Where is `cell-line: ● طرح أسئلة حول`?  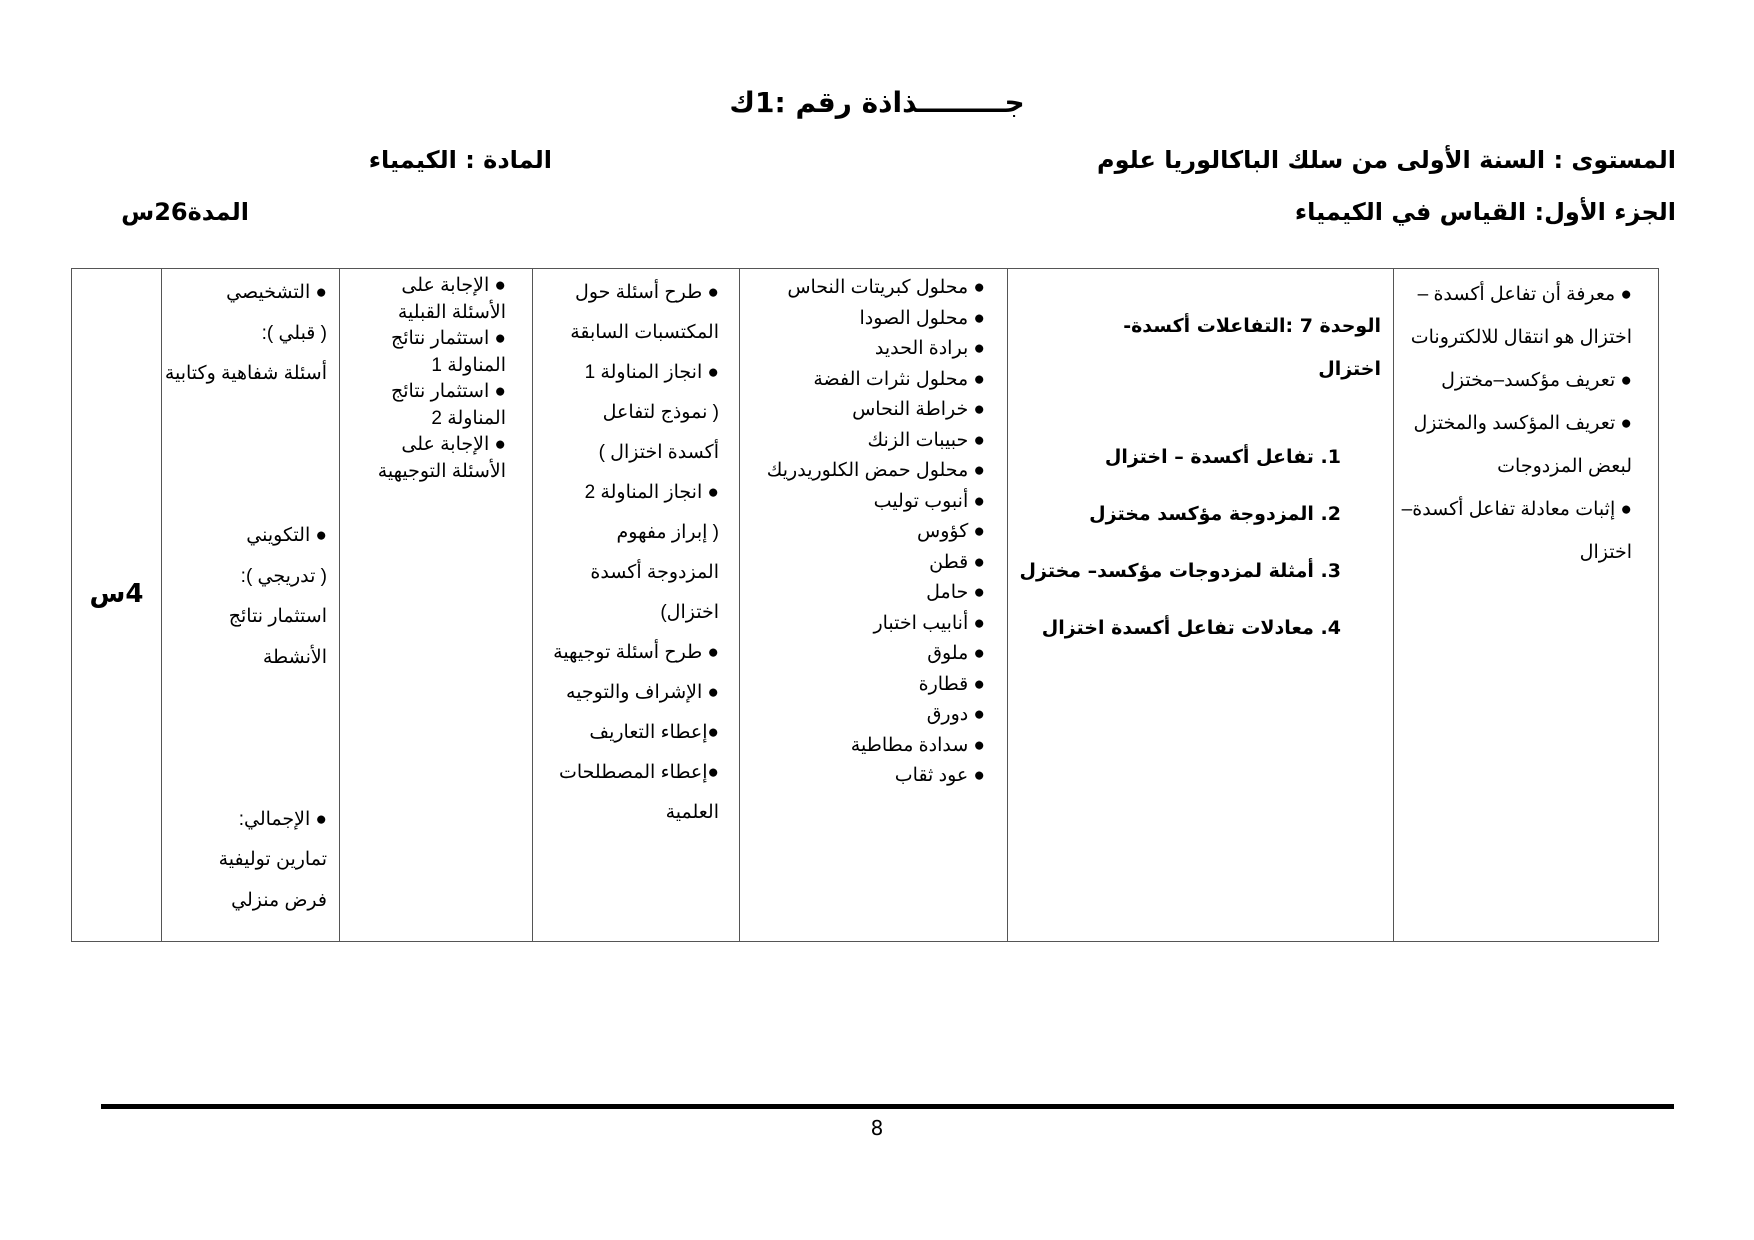 cell-line: ● طرح أسئلة حول is located at coordinates (647, 292).